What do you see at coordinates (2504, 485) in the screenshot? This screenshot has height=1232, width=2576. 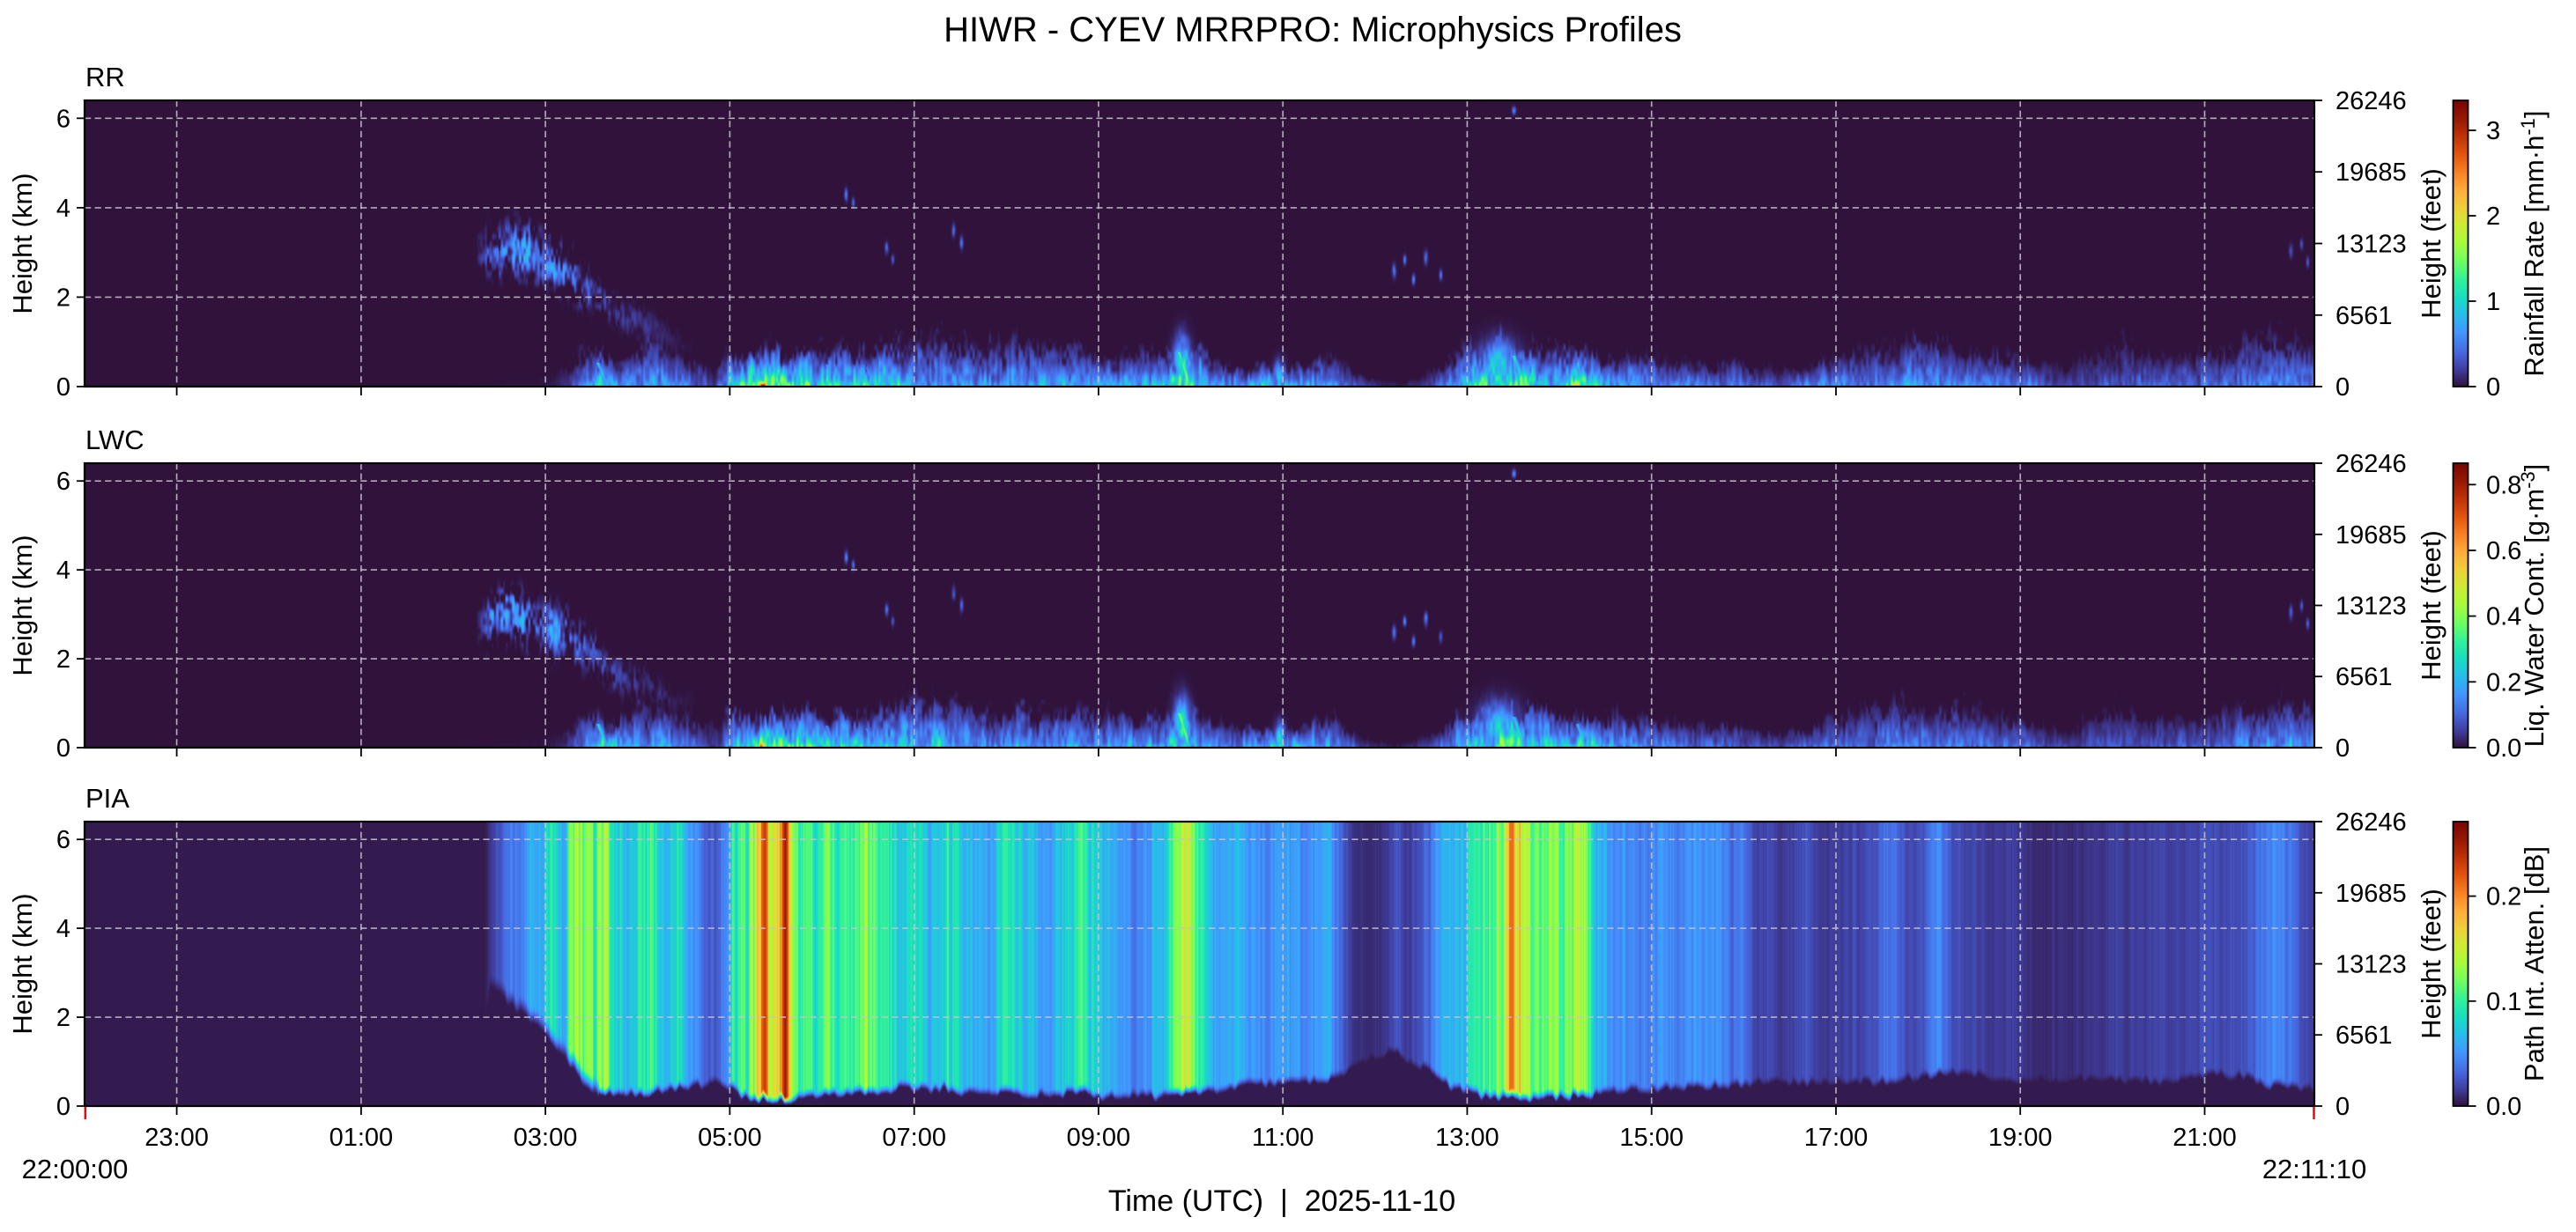 I see `svg-text: 0.8` at bounding box center [2504, 485].